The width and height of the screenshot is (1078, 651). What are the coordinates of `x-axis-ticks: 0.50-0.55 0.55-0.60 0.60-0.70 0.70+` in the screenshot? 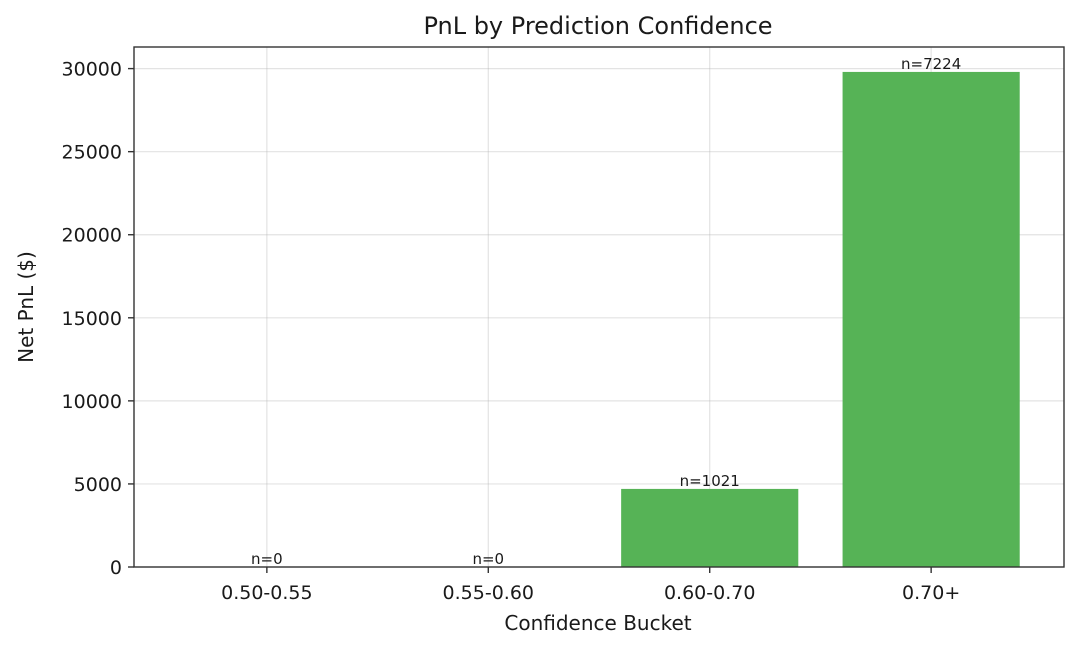 It's located at (590, 585).